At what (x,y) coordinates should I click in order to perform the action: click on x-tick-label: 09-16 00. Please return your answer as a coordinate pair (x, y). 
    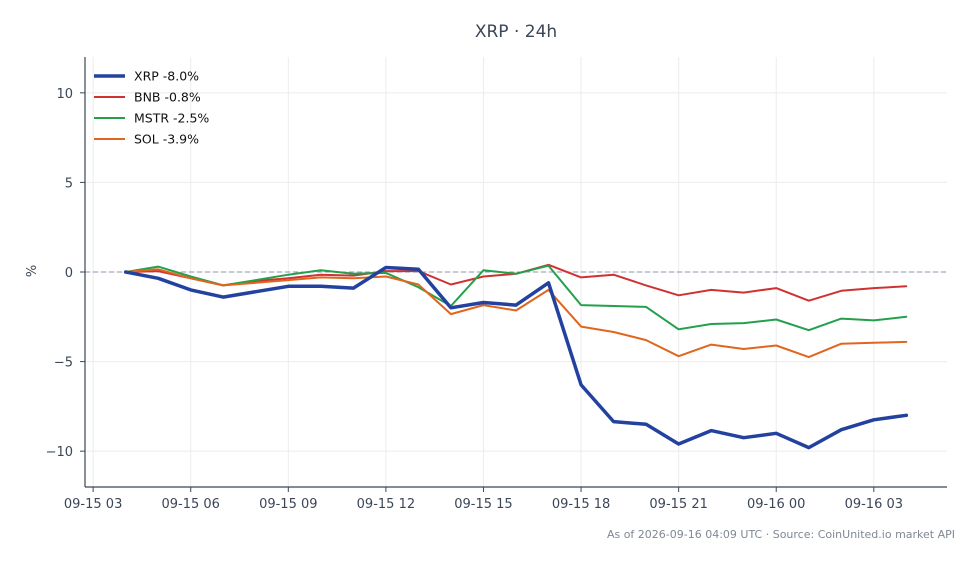
    Looking at the image, I should click on (776, 504).